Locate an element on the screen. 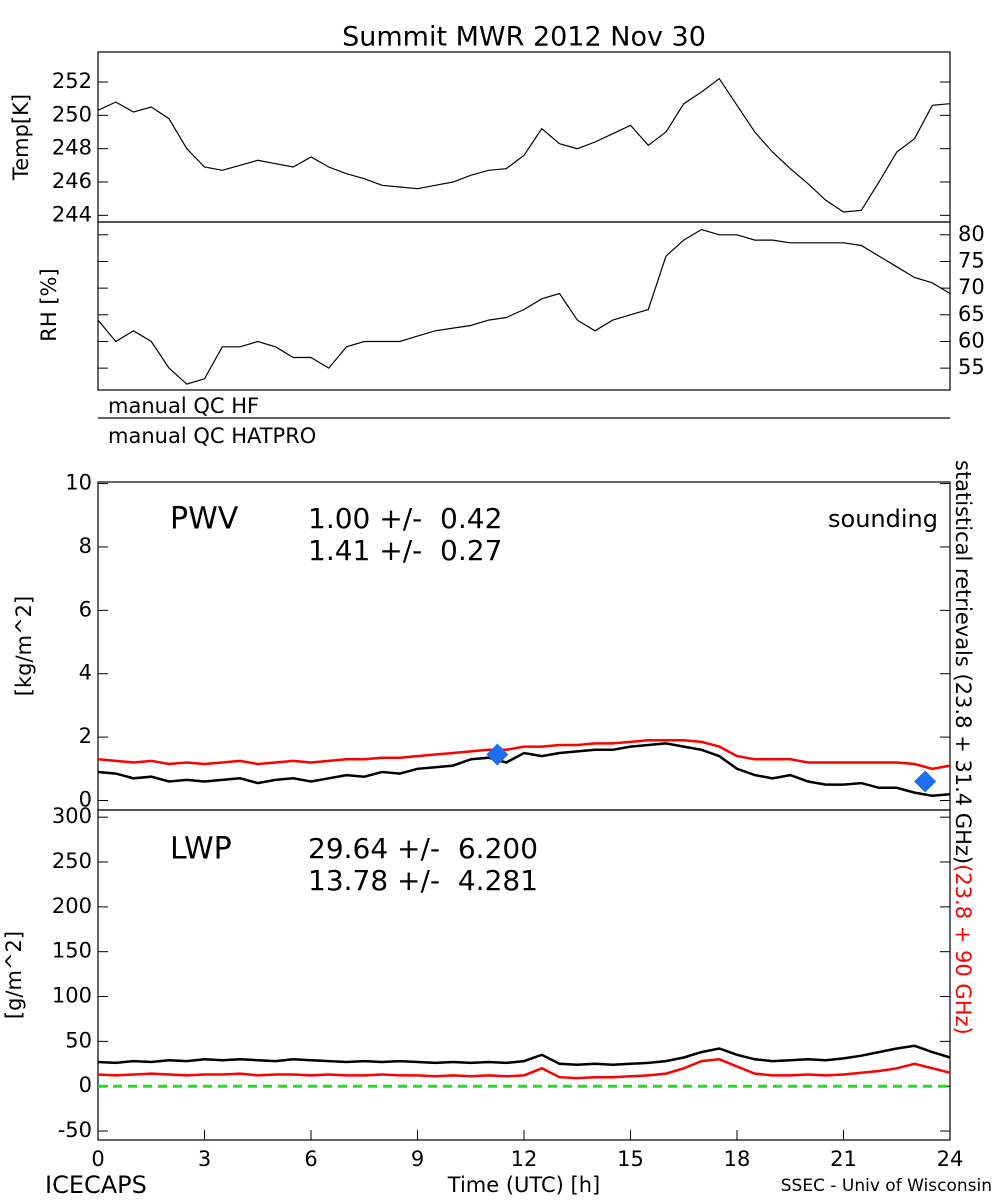  y-tick-label: 244 is located at coordinates (72, 214).